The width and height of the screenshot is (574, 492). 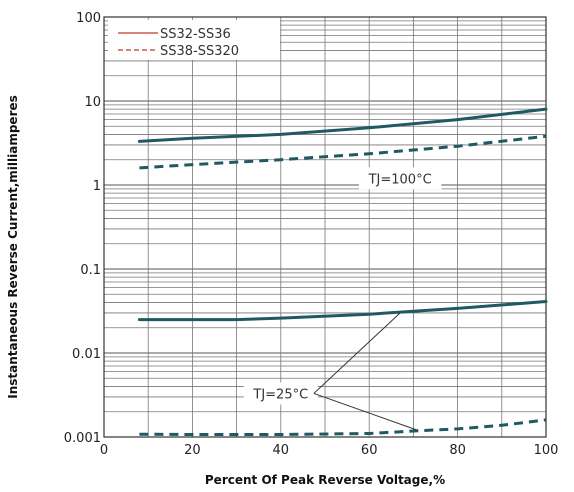 I want to click on legend: SS32-SS36 SS38-SS320, so click(x=194, y=40).